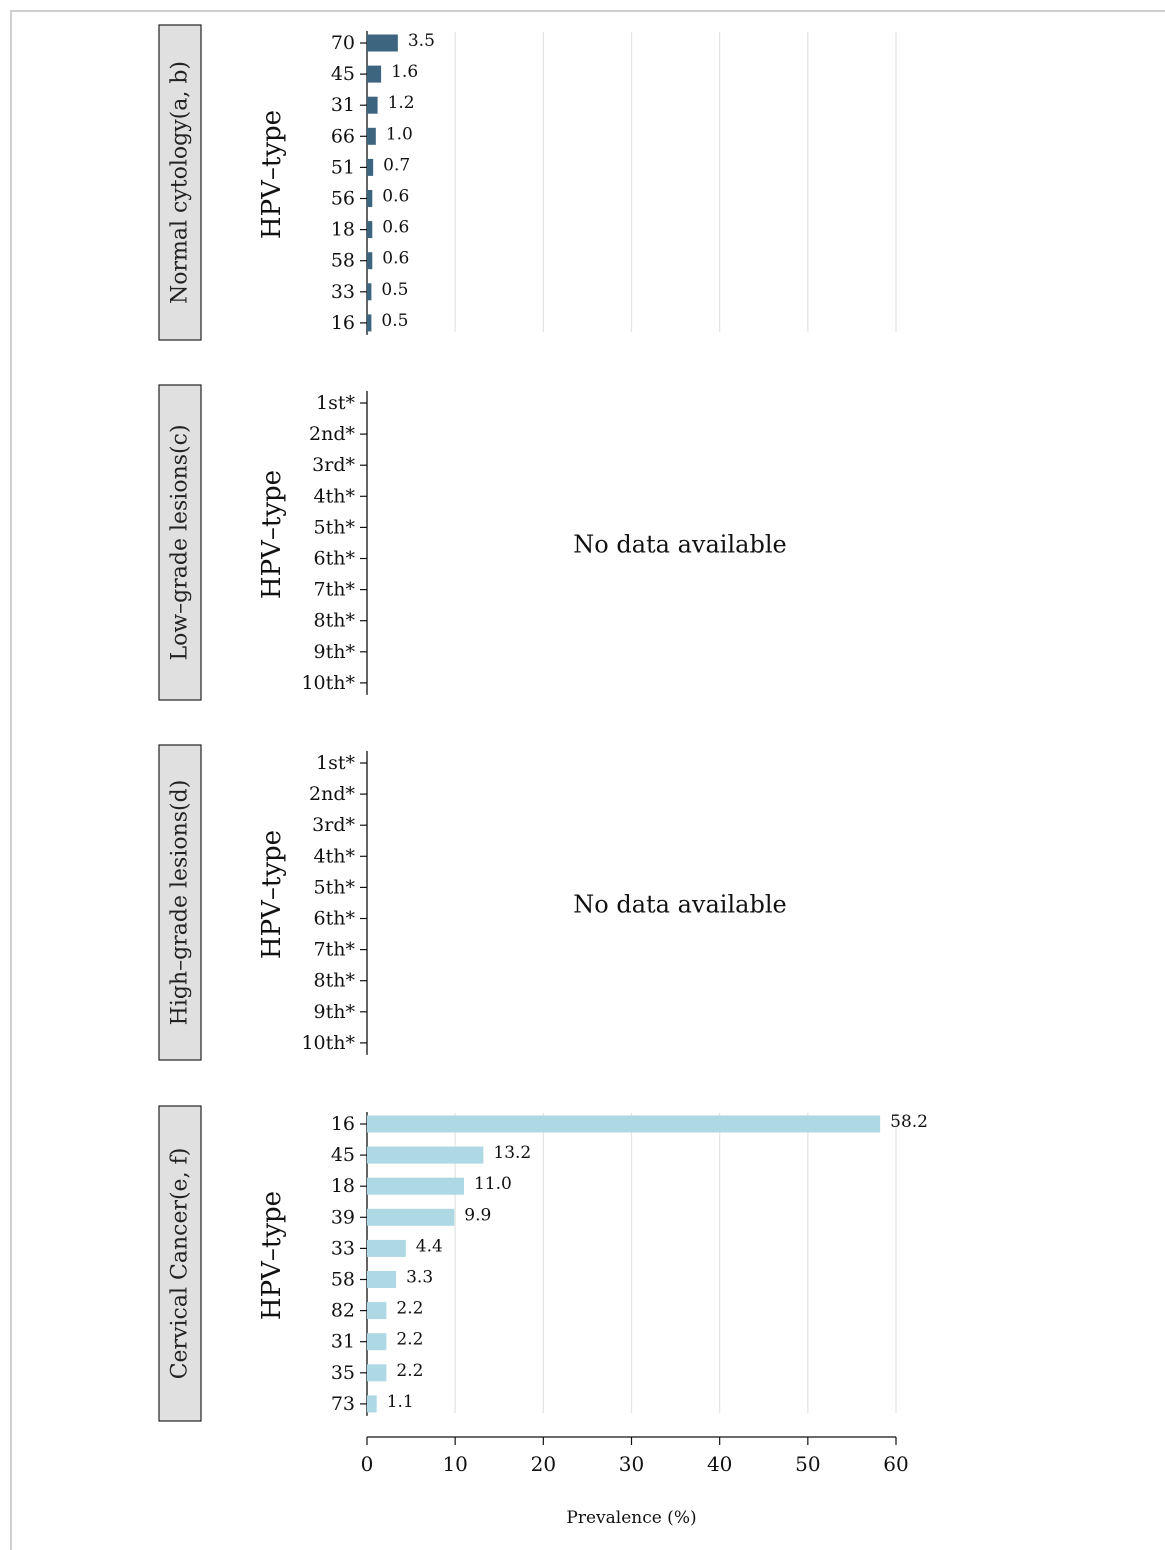 The width and height of the screenshot is (1165, 1550). I want to click on y-tick-label: 7th*, so click(335, 590).